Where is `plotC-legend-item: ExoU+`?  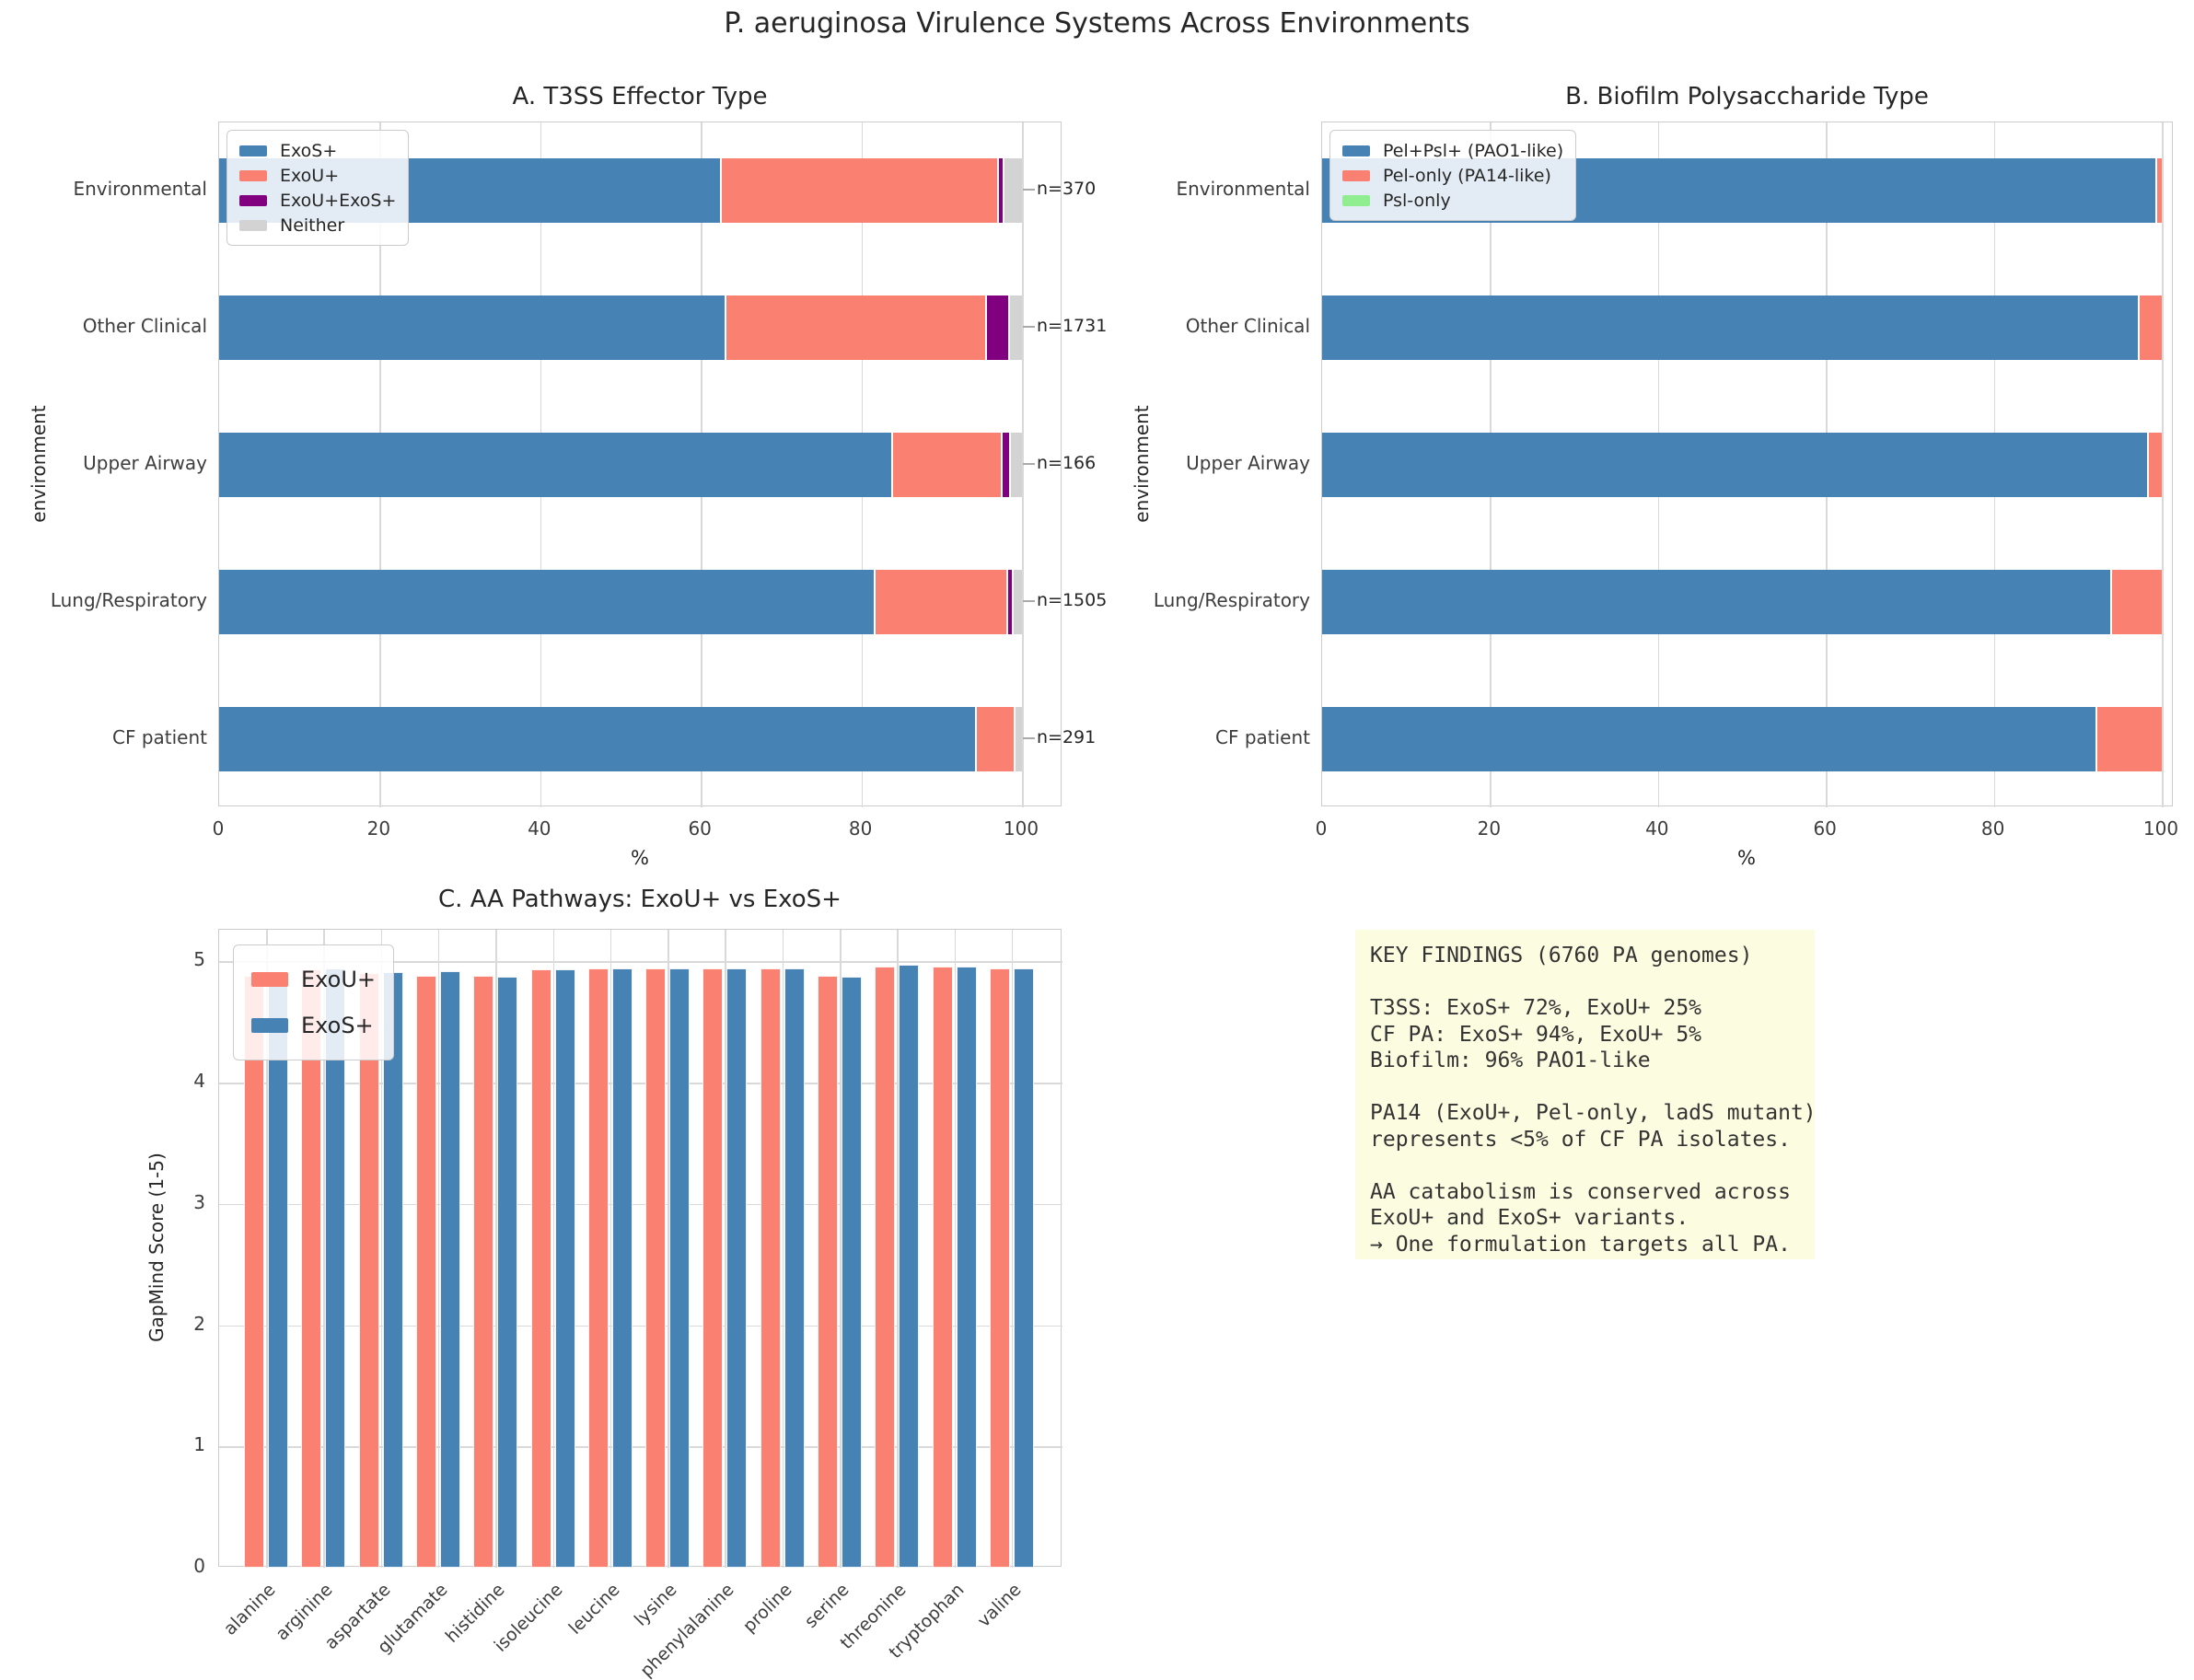 plotC-legend-item: ExoU+ is located at coordinates (313, 979).